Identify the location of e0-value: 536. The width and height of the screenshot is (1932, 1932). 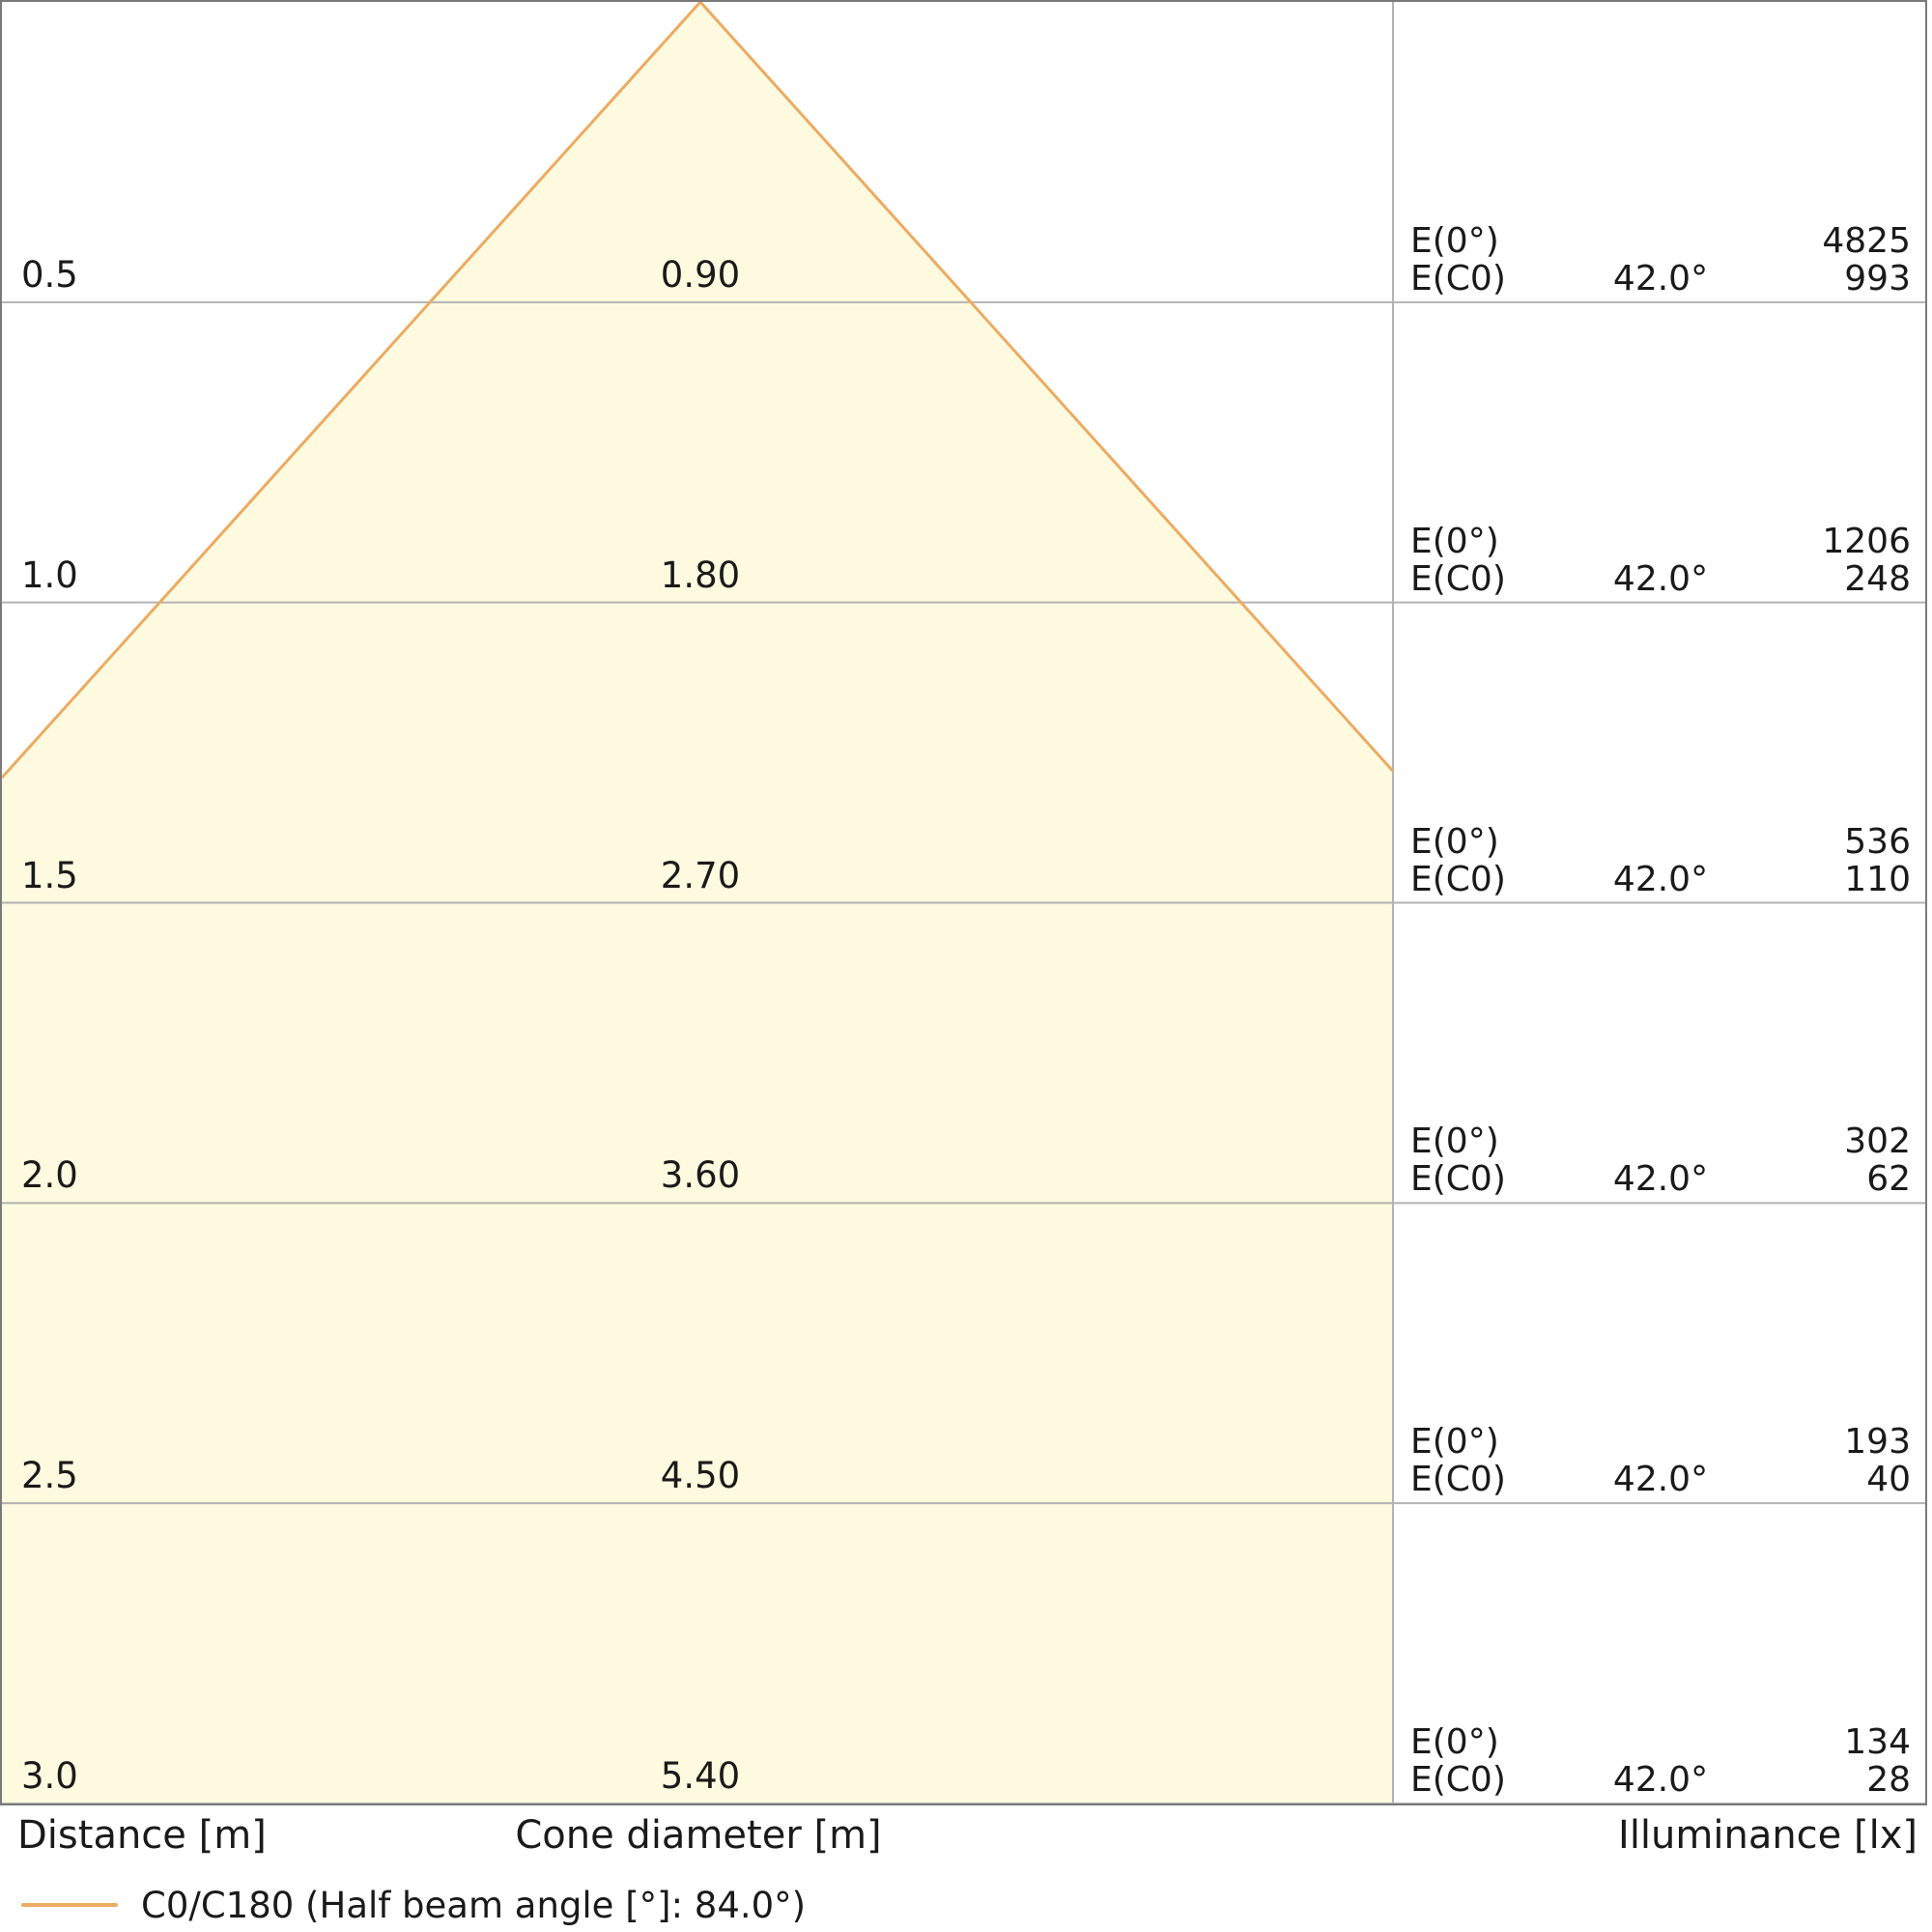
(1877, 841).